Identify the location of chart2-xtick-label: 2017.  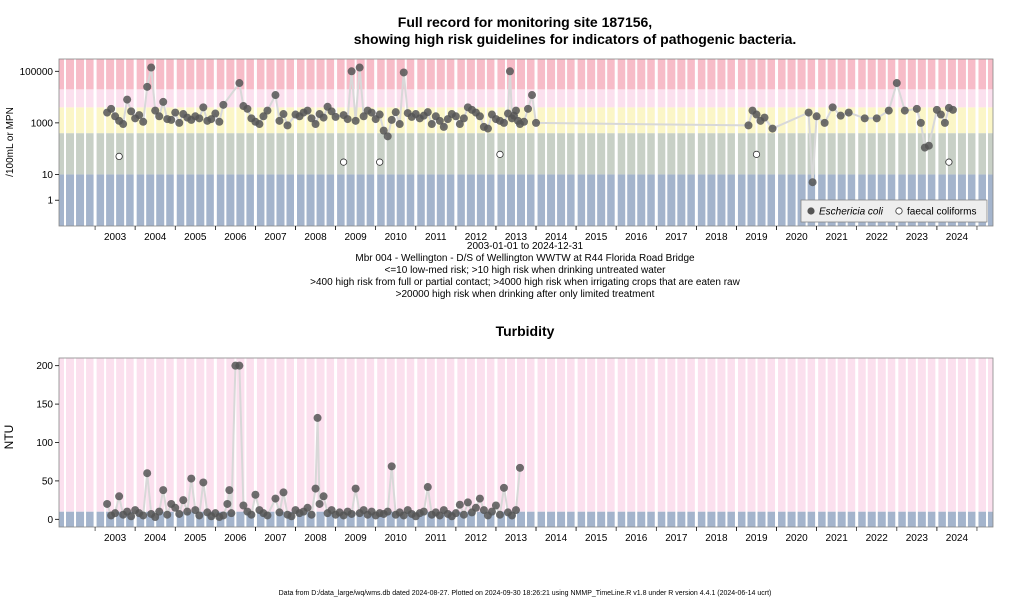
(676, 538).